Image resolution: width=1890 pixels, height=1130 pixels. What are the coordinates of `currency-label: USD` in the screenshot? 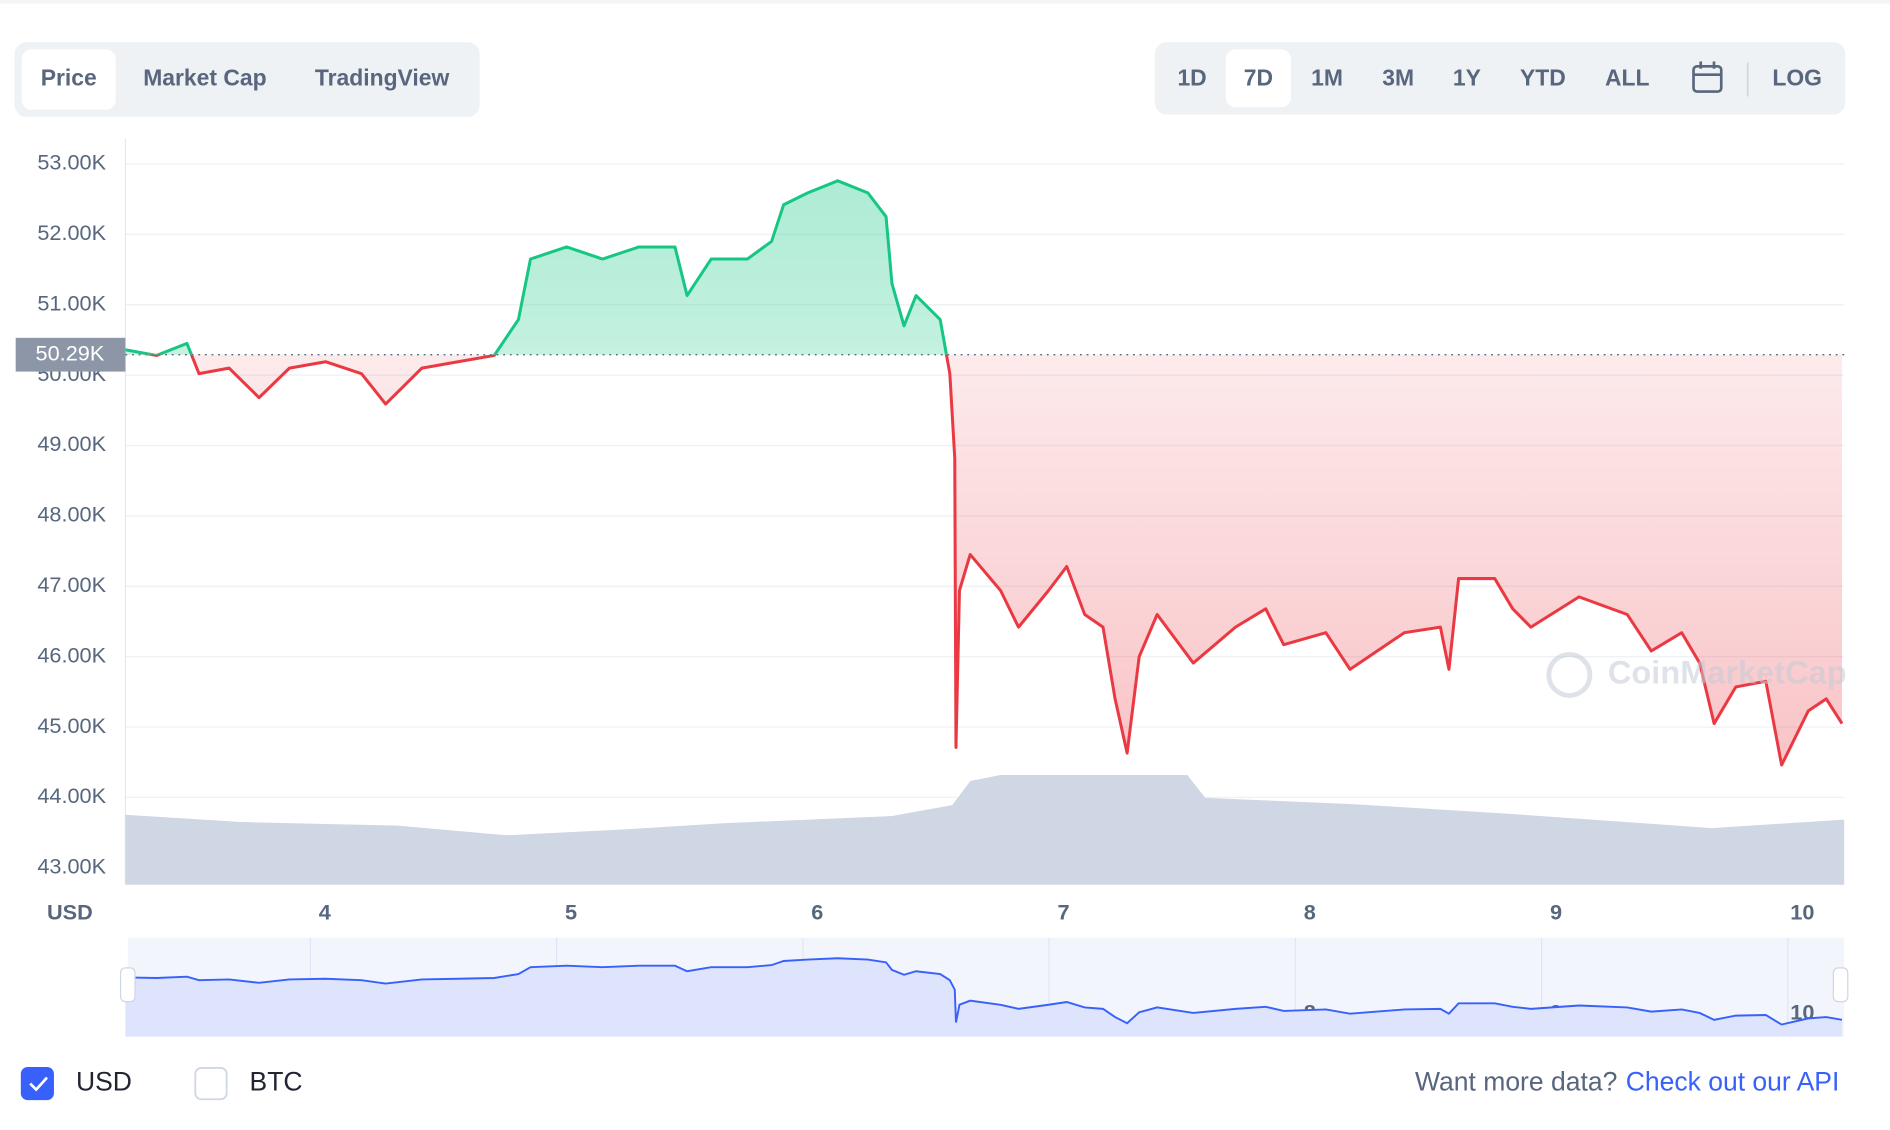 It's located at (70, 911).